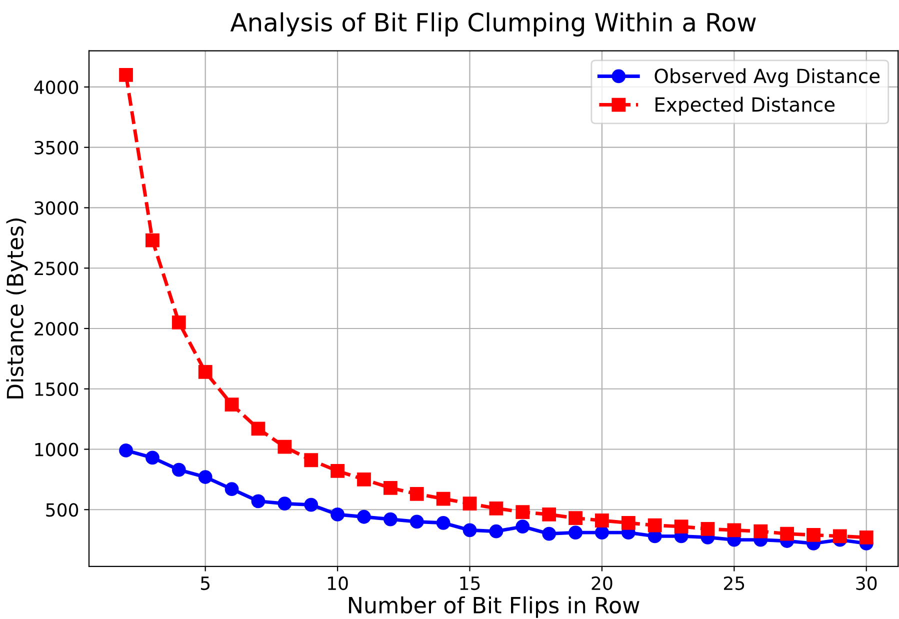  What do you see at coordinates (602, 583) in the screenshot?
I see `x-tick-label: 20` at bounding box center [602, 583].